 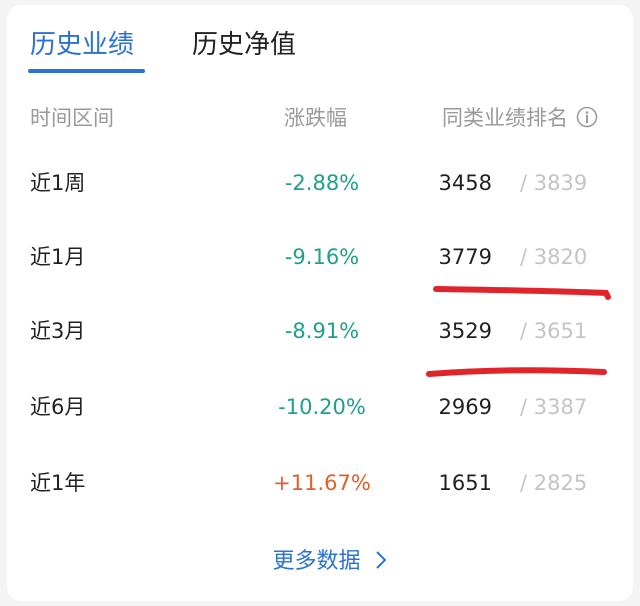 I want to click on rank-value: 3779, so click(x=465, y=257).